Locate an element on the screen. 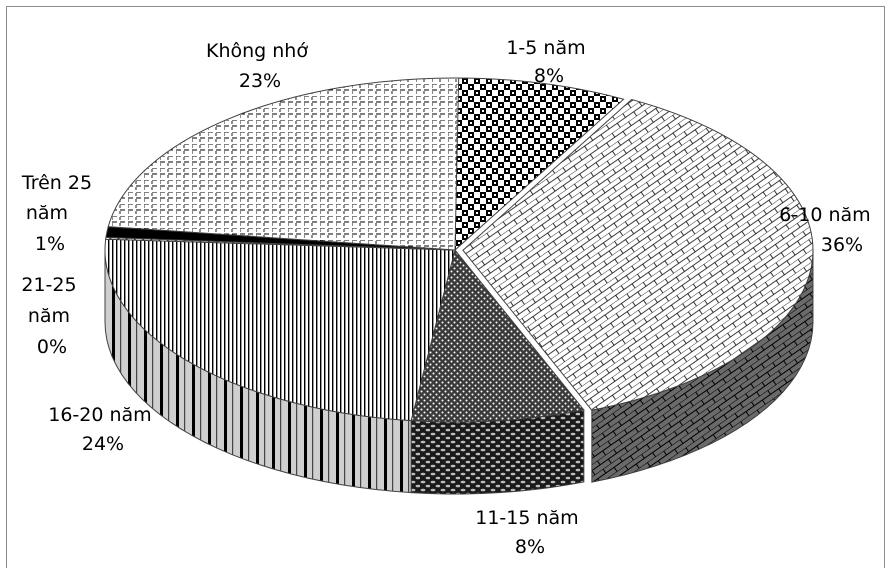  label-value-line: 23% is located at coordinates (260, 81).